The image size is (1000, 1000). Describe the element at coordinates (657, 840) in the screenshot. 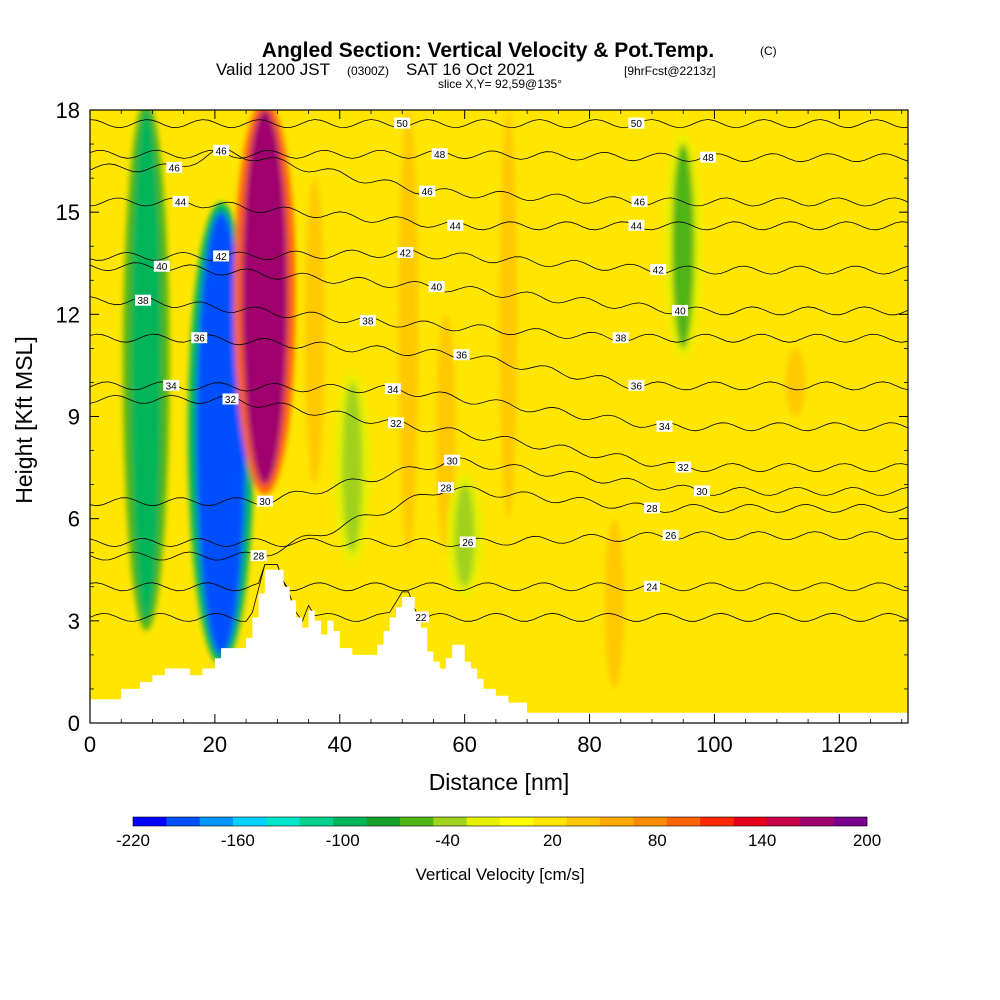

I see `colorbar-tick-label-5: 80` at that location.